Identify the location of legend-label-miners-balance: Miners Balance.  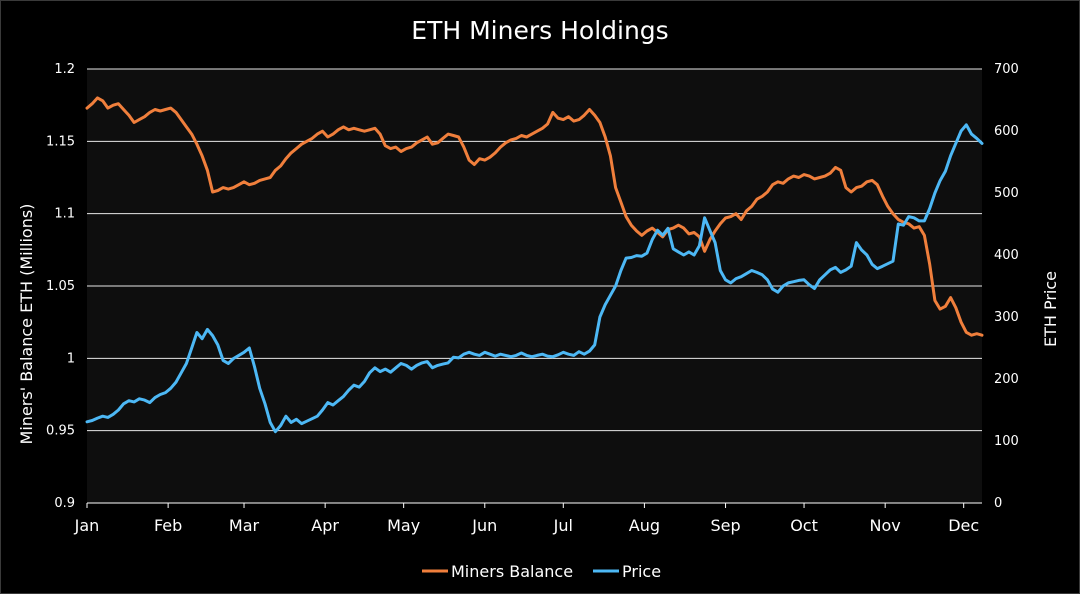
(512, 571).